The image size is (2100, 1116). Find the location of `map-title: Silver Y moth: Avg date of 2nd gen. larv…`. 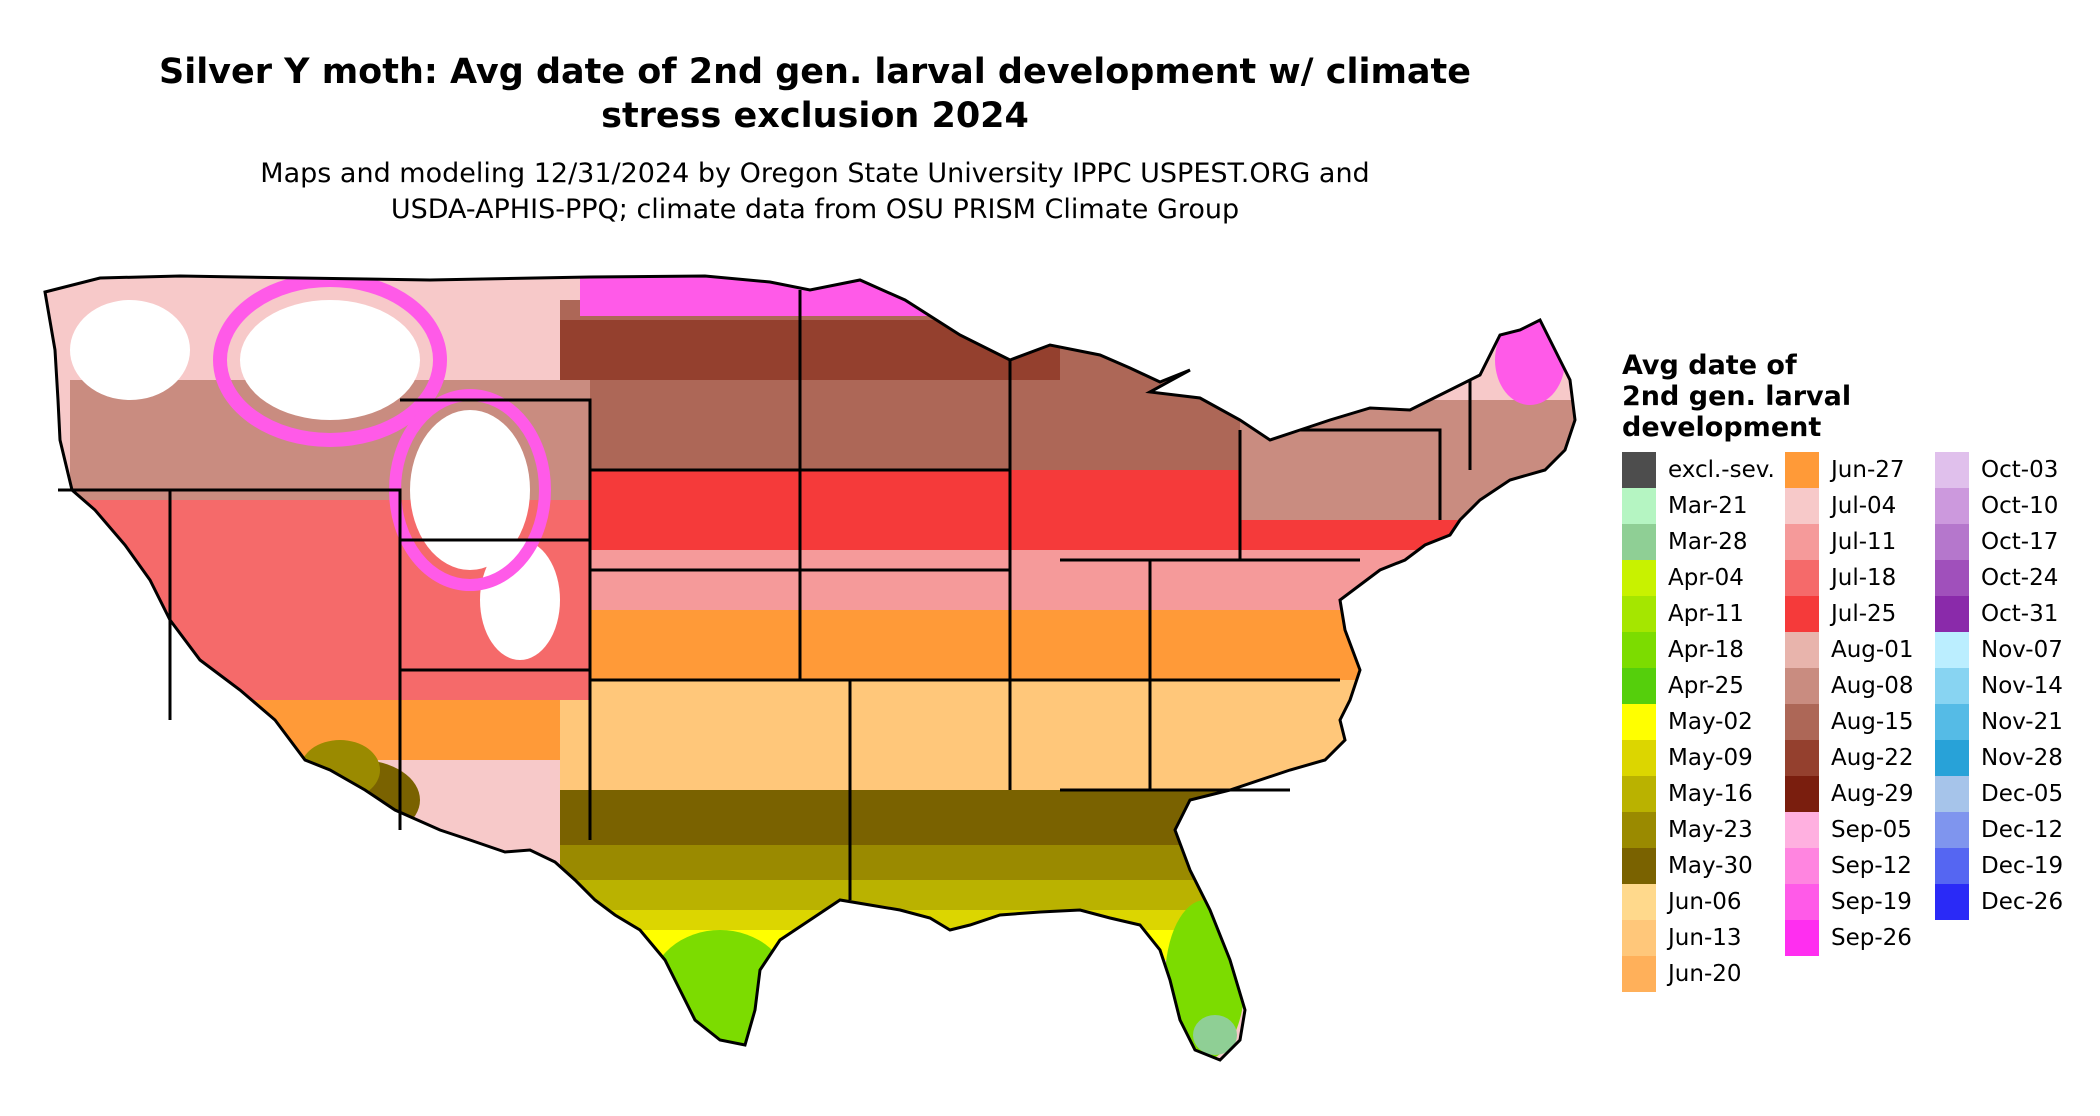

map-title: Silver Y moth: Avg date of 2nd gen. larv… is located at coordinates (815, 94).